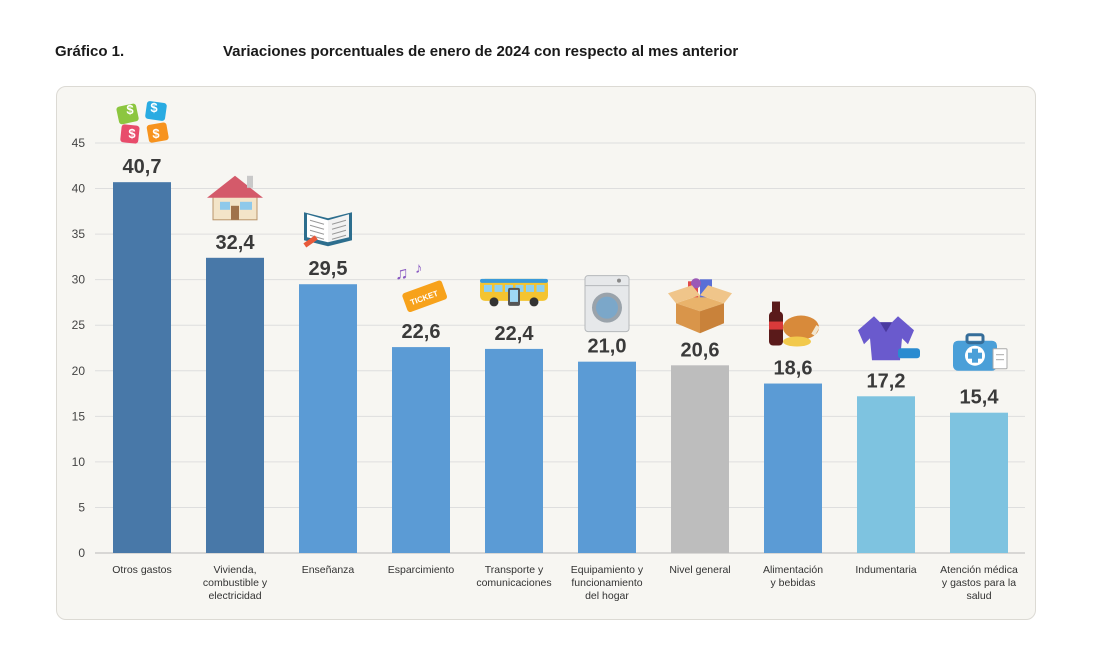 This screenshot has width=1100, height=664. Describe the element at coordinates (979, 583) in the screenshot. I see `x-tick-label: Atención médica y gastos para la salud` at that location.